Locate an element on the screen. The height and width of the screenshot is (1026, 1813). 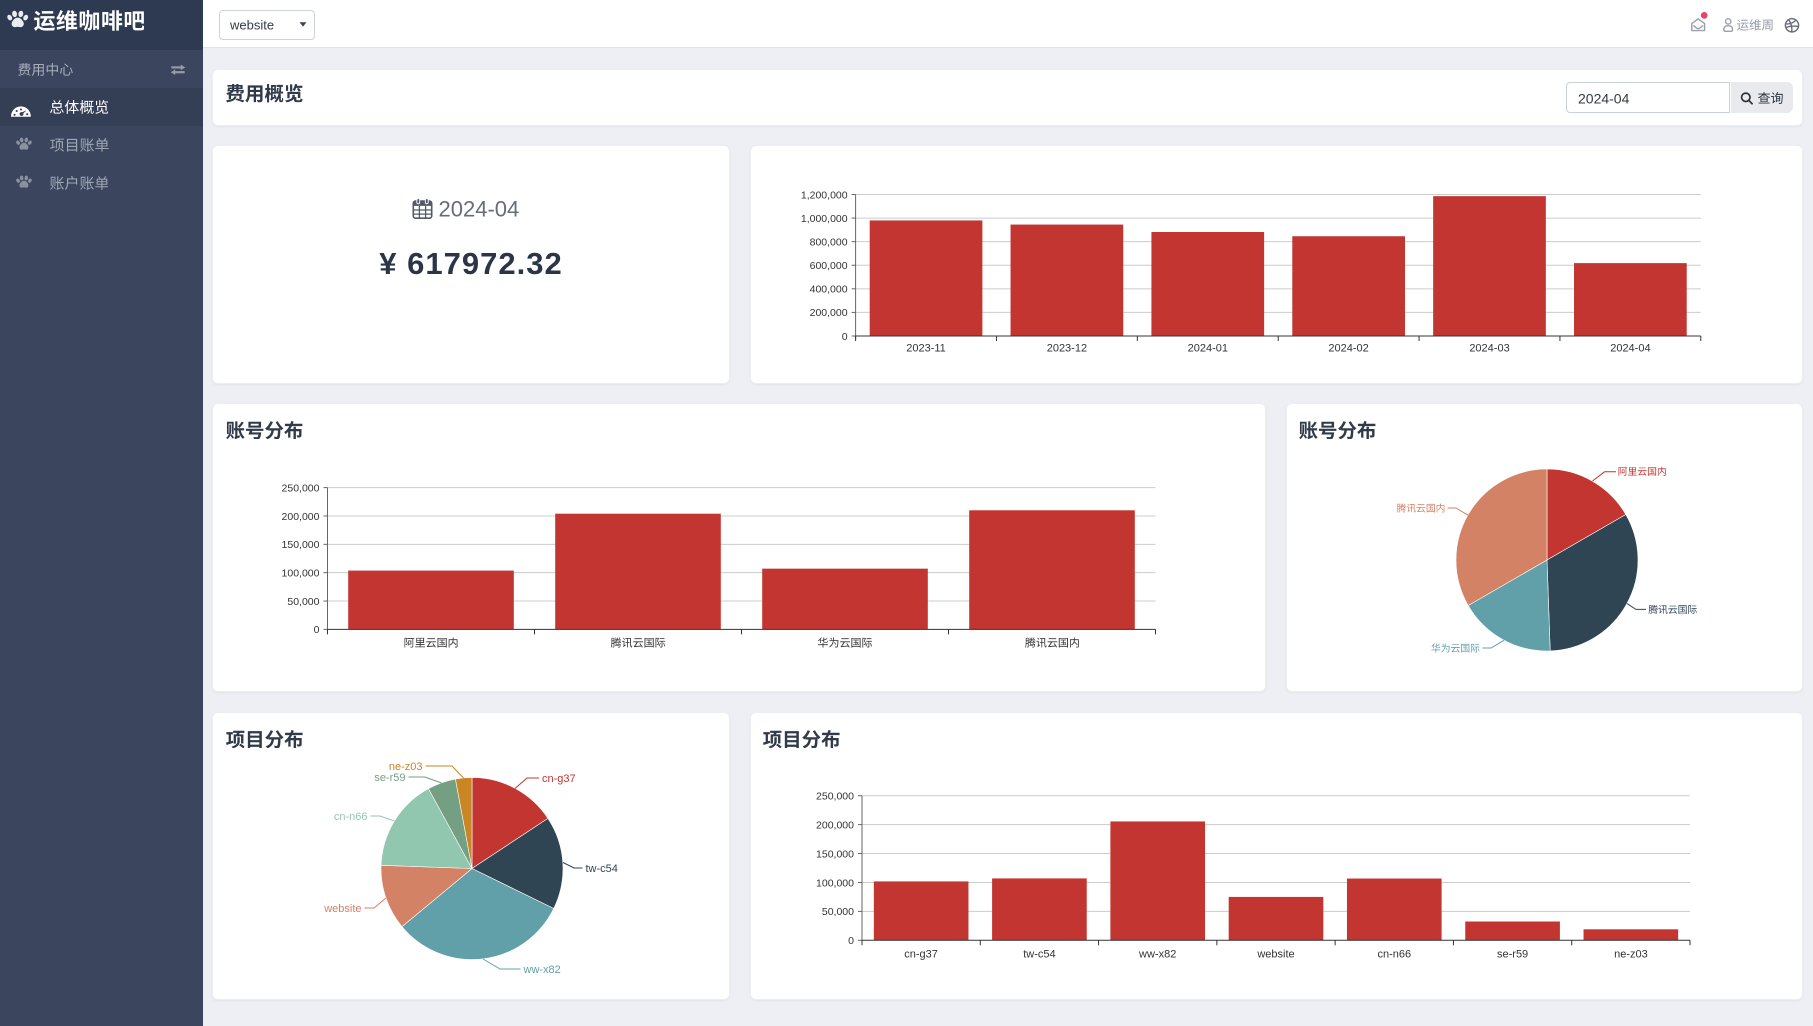
svg-text: 400,000 is located at coordinates (829, 290).